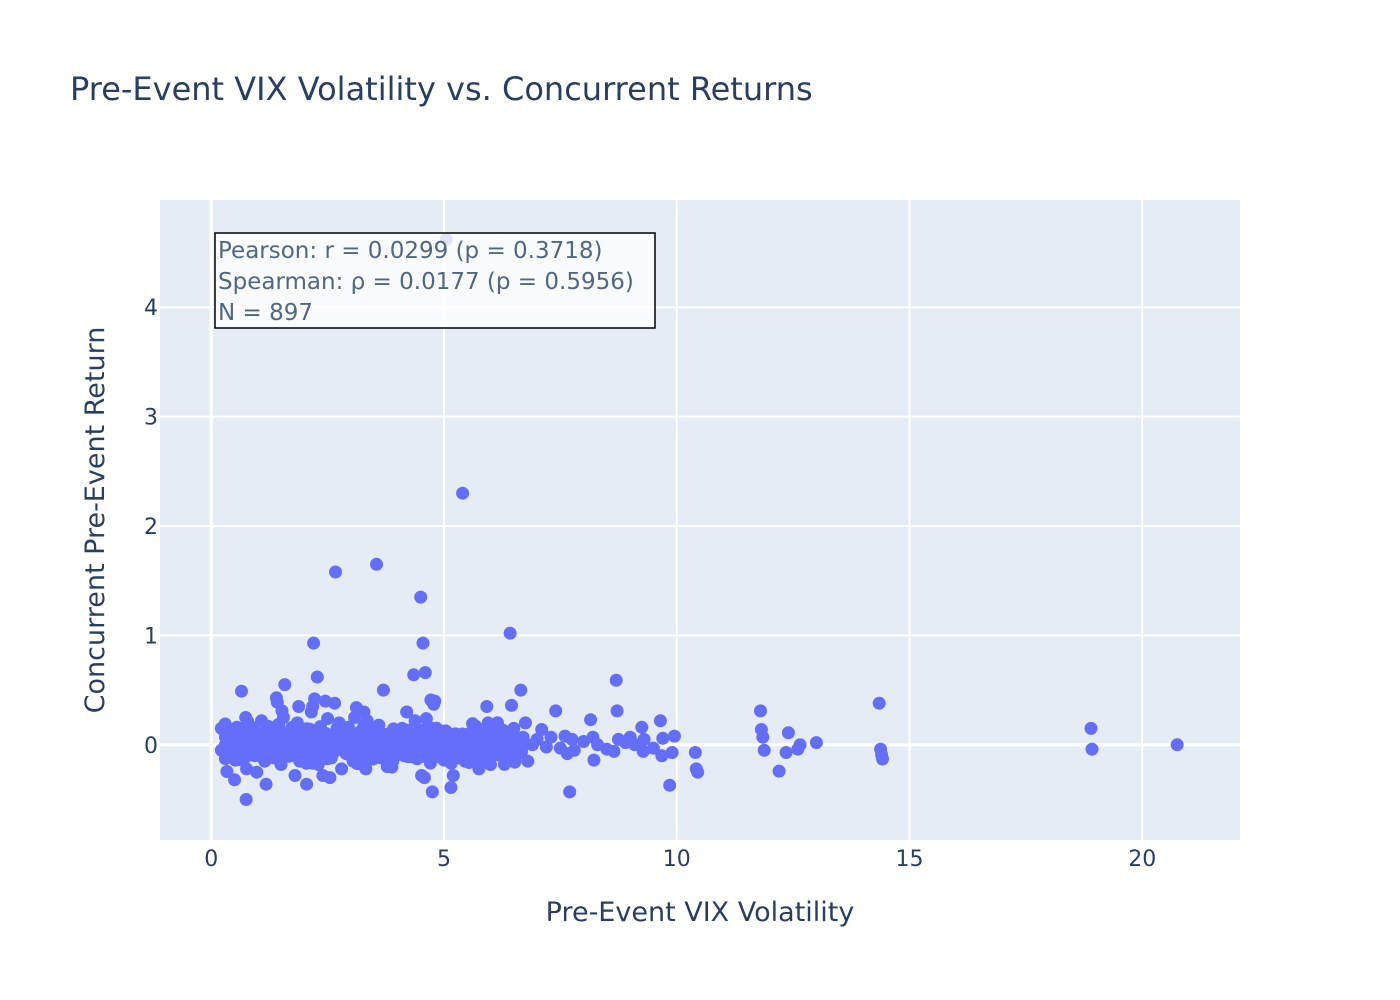 This screenshot has height=1000, width=1400. What do you see at coordinates (444, 859) in the screenshot?
I see `x-tick-label: 5` at bounding box center [444, 859].